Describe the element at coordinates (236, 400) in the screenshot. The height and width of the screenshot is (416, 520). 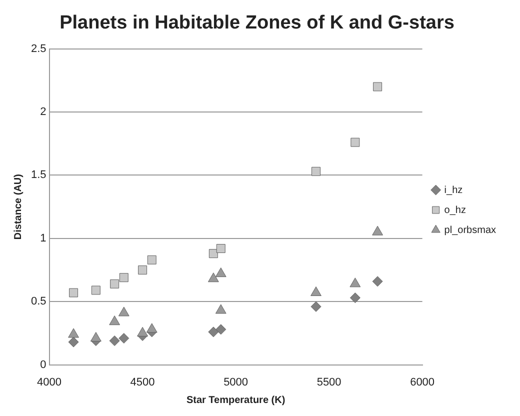
I see `x-axis-title: Star Temperature (K)` at that location.